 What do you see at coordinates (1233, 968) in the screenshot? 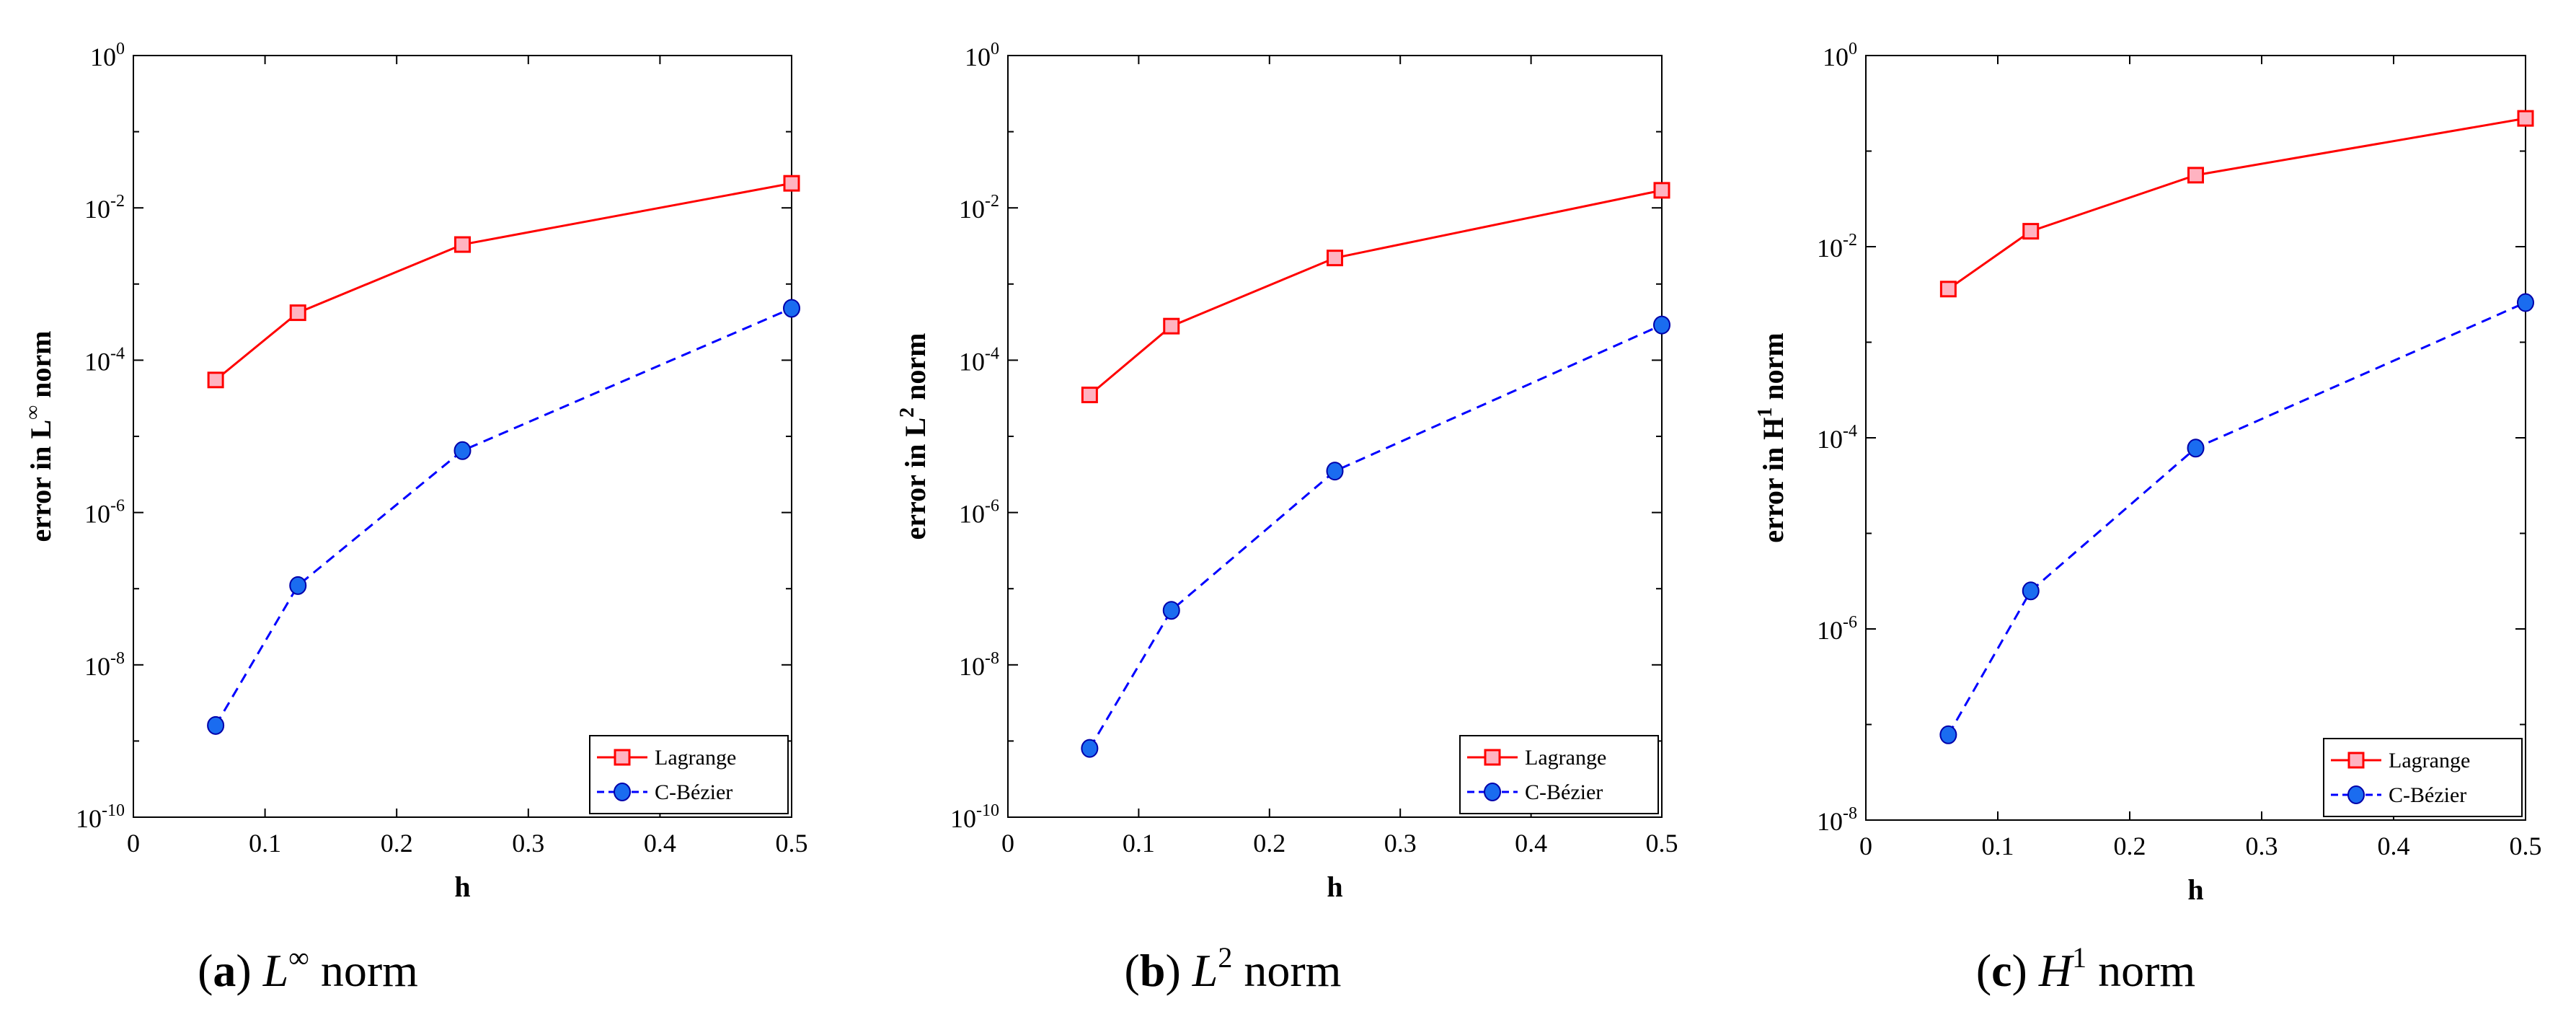
I see `panel-caption-b: (b) L2 norm` at bounding box center [1233, 968].